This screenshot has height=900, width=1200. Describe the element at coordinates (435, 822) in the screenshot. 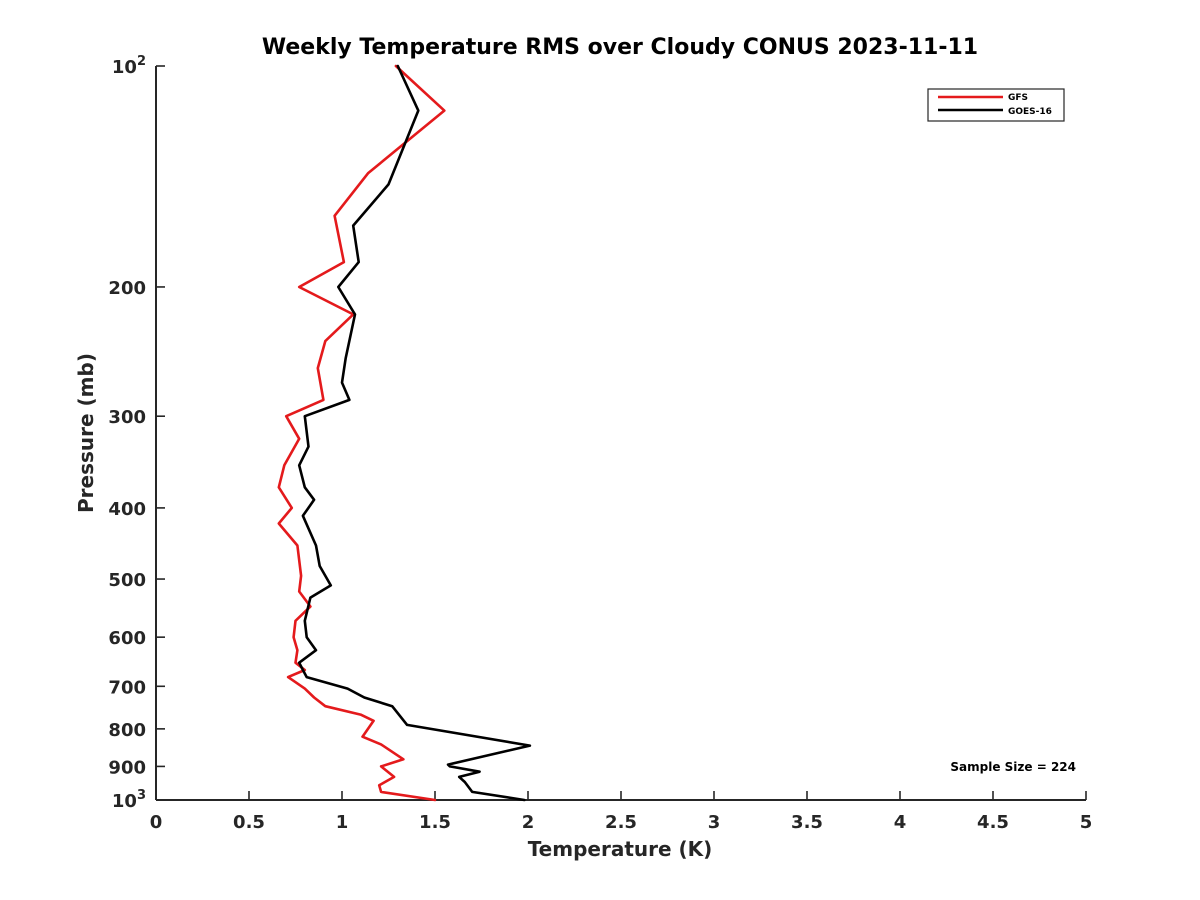

I see `x-tick-label: 1.5` at that location.